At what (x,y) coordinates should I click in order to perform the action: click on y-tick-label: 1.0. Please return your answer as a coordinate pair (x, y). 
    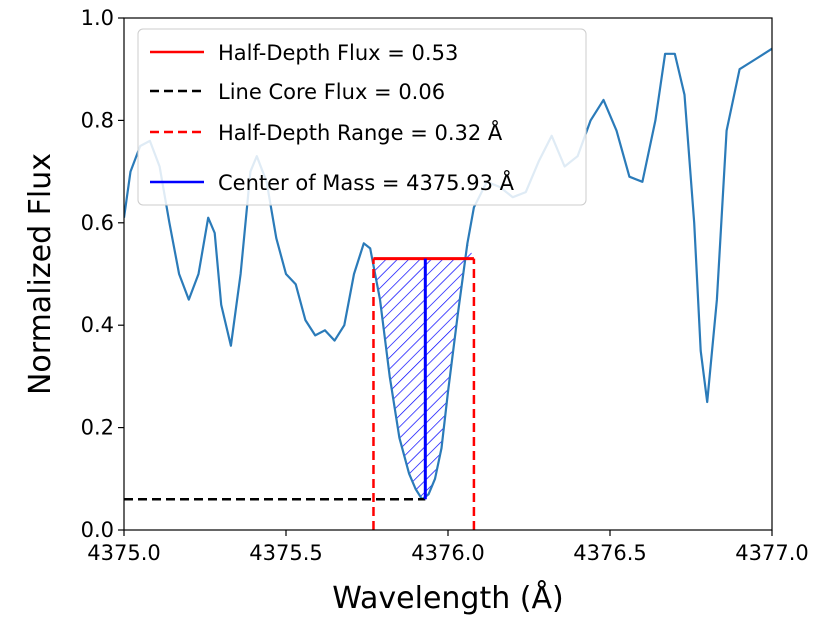
    Looking at the image, I should click on (97, 18).